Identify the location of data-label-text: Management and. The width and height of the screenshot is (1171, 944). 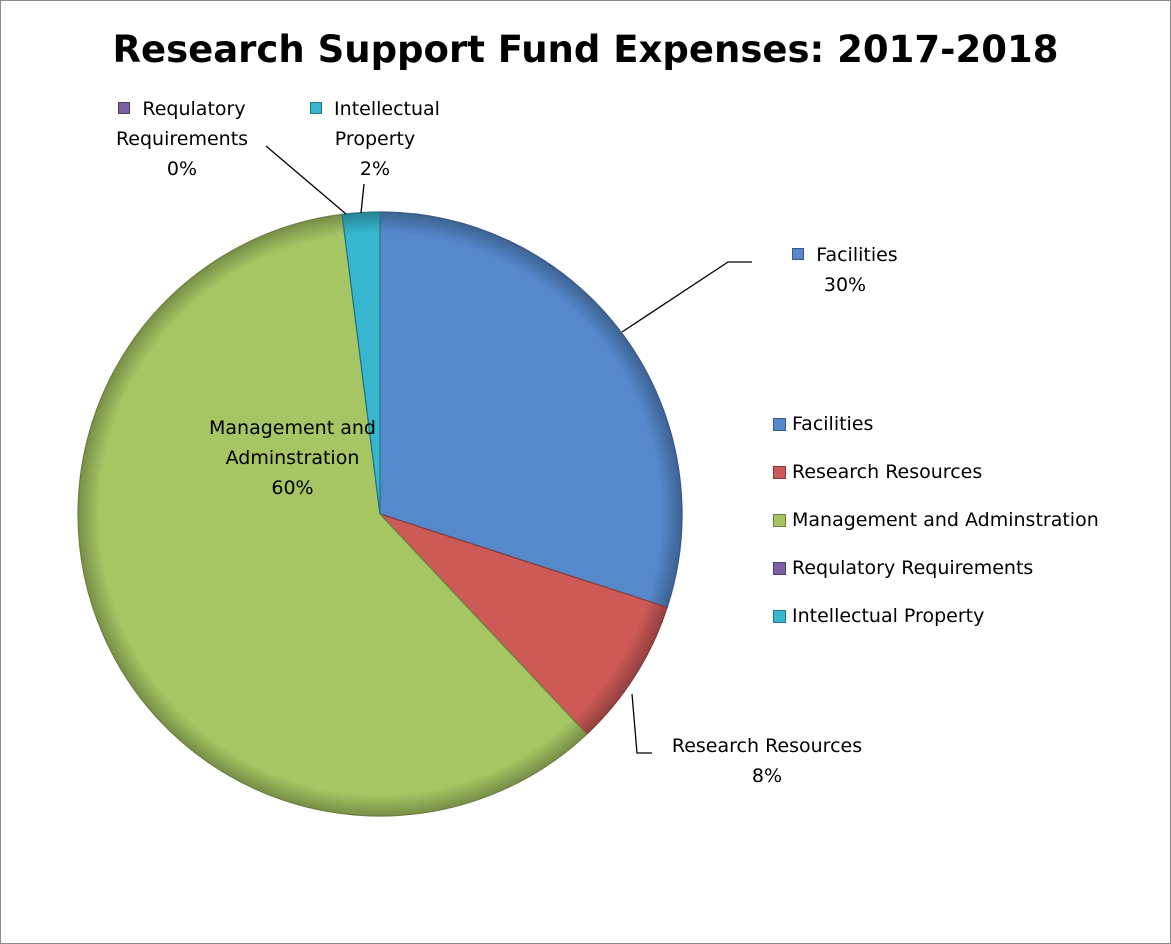
(292, 428).